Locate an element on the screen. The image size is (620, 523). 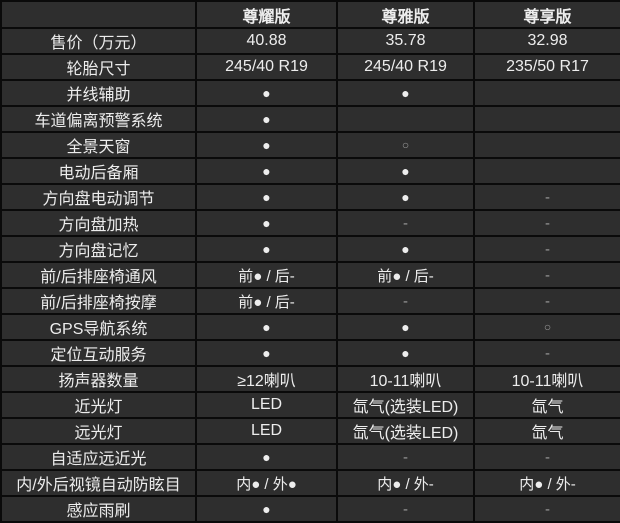
value-cell: ≥12喇叭 is located at coordinates (266, 379).